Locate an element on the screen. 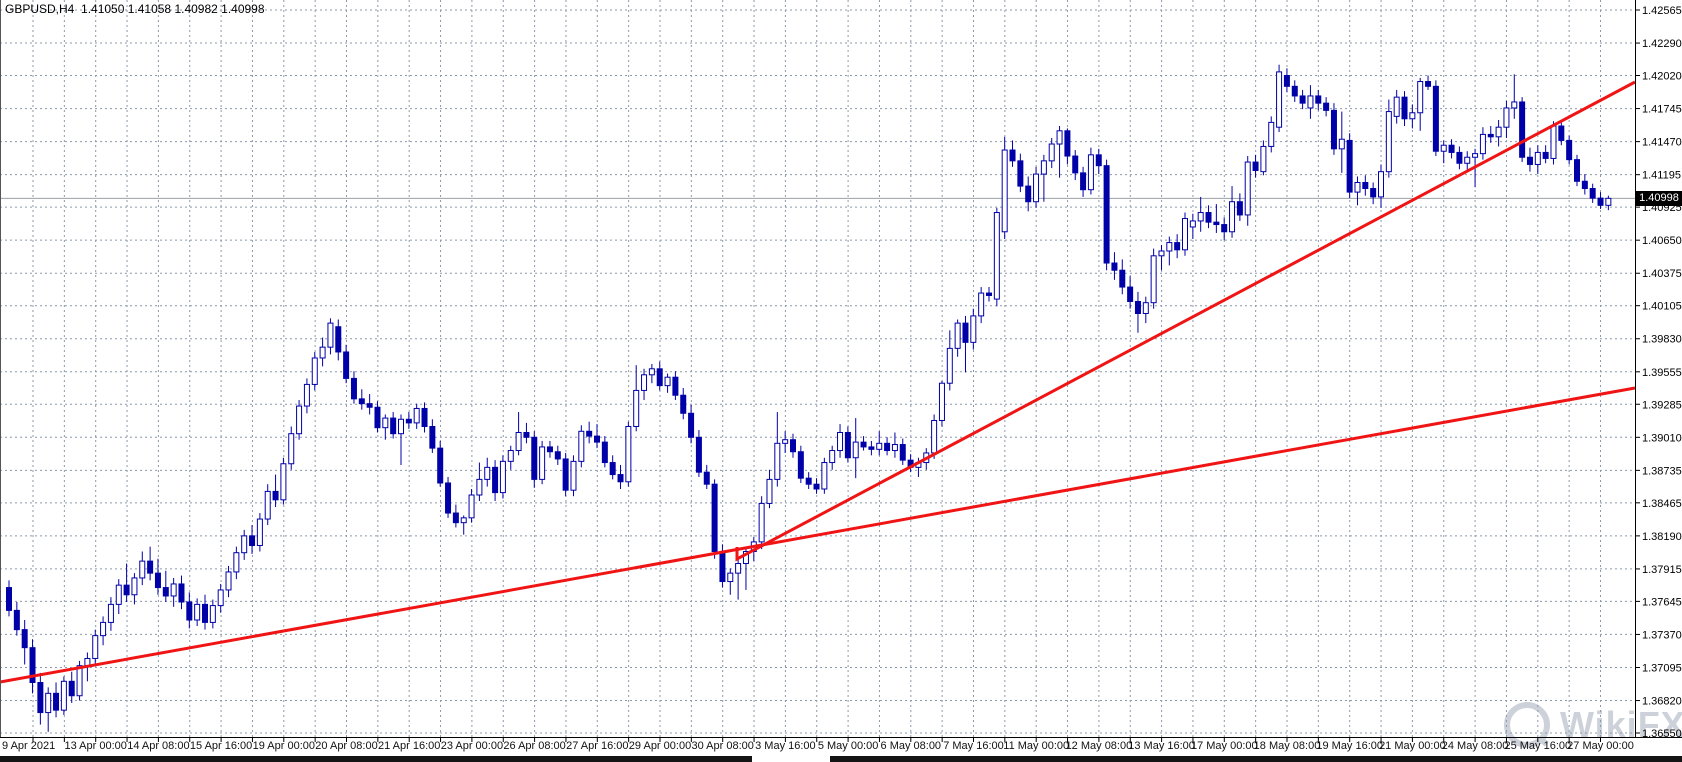 This screenshot has width=1682, height=762. time-tick-label: 27 Apr 16:00 is located at coordinates (597, 746).